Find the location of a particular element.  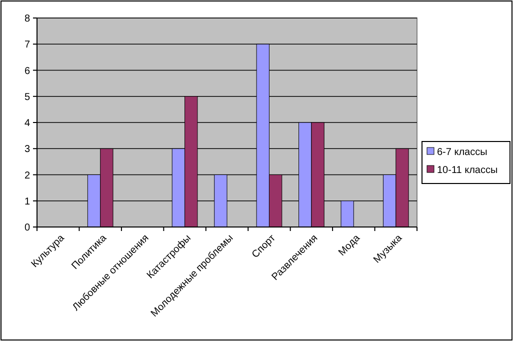

y-tick-label: 0 is located at coordinates (27, 228).